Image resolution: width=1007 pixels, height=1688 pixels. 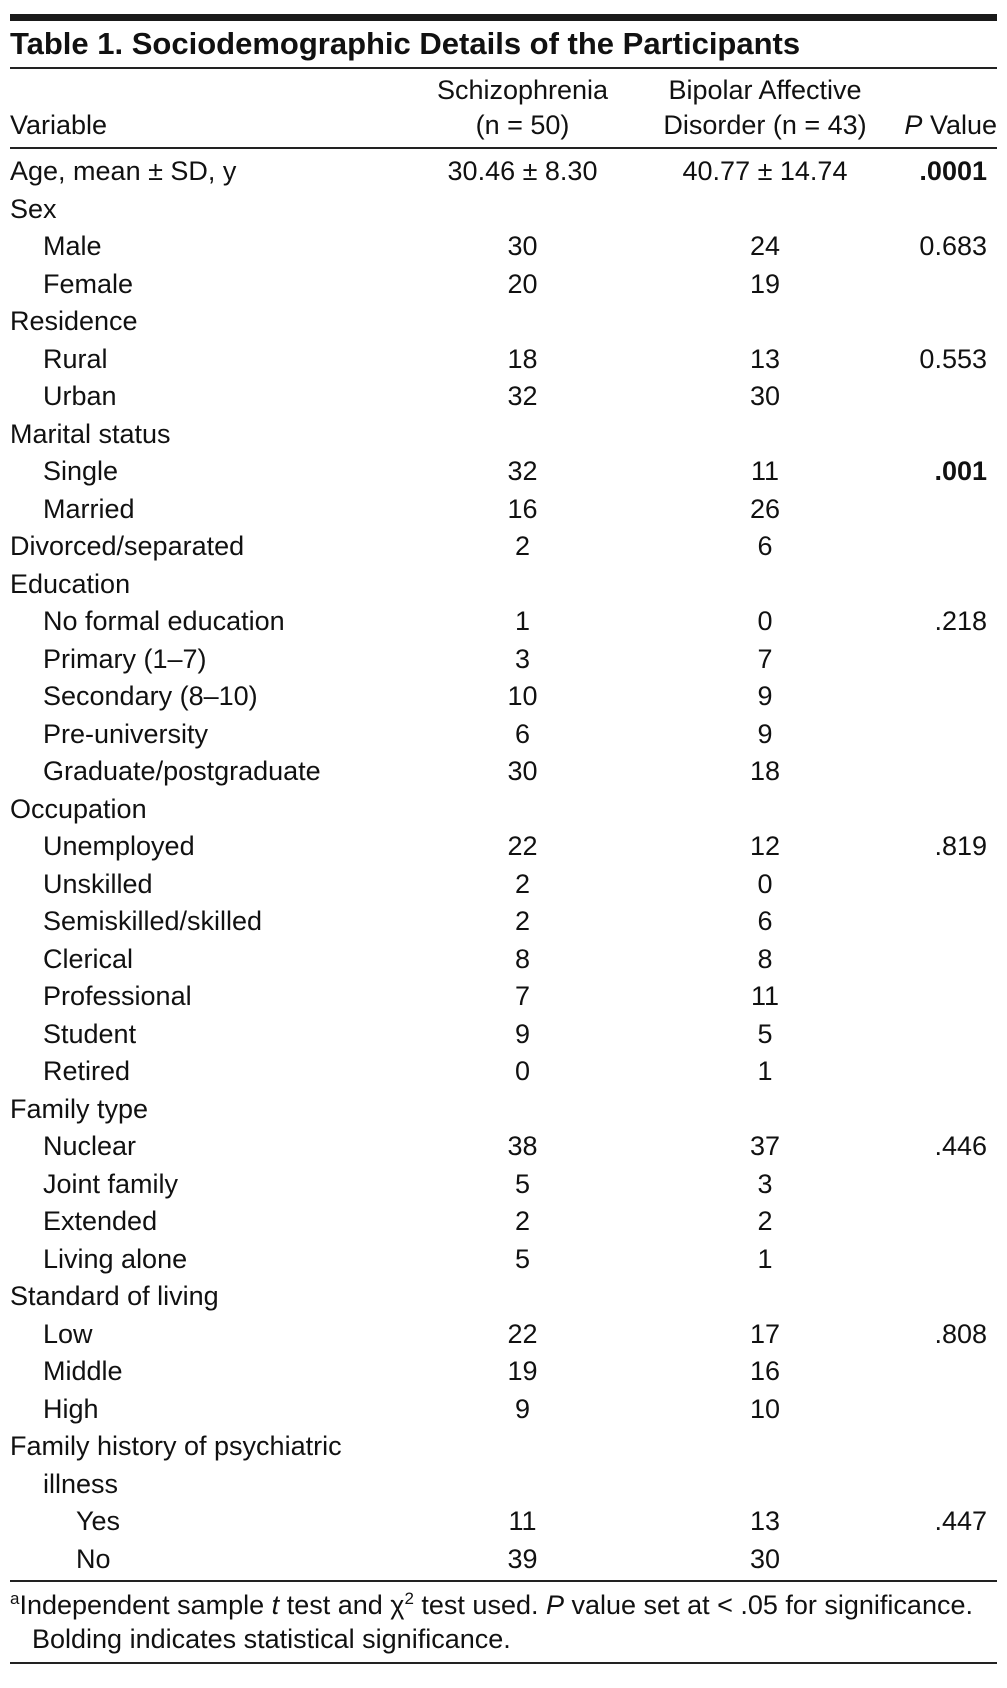 What do you see at coordinates (503, 622) in the screenshot?
I see `table-row: No formal education 1 0 .218` at bounding box center [503, 622].